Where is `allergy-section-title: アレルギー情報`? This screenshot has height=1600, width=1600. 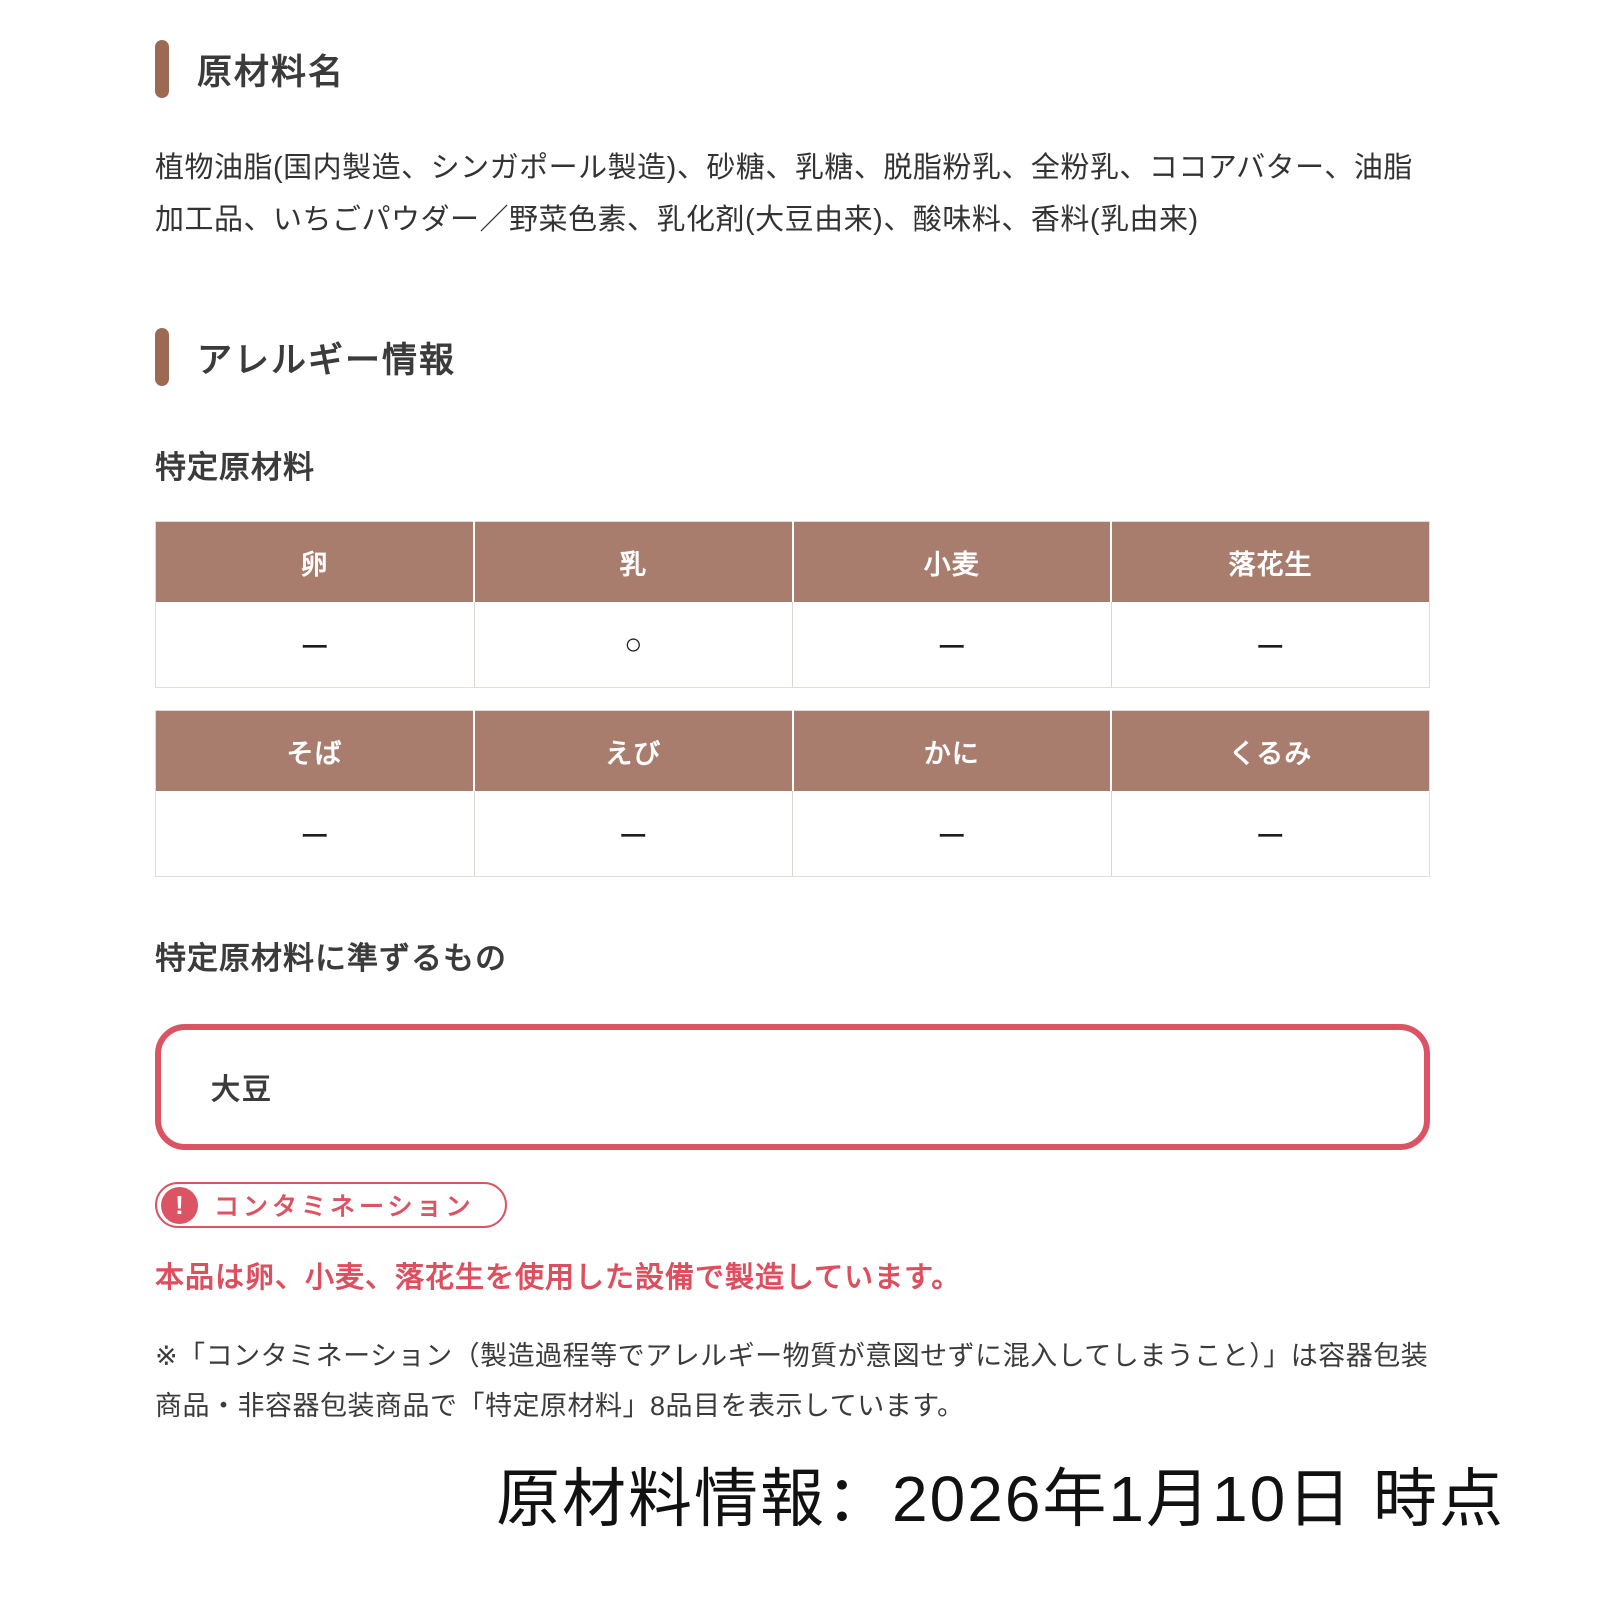
allergy-section-title: アレルギー情報 is located at coordinates (327, 360).